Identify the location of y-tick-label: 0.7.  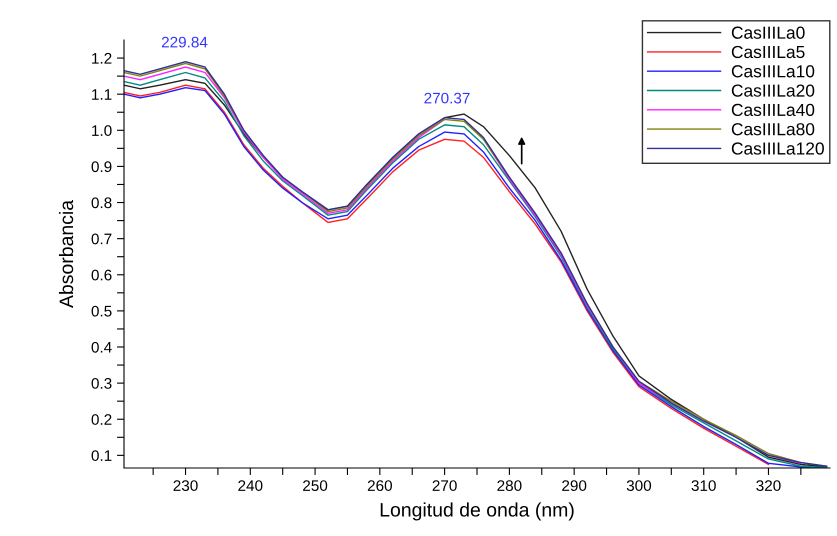
(102, 239).